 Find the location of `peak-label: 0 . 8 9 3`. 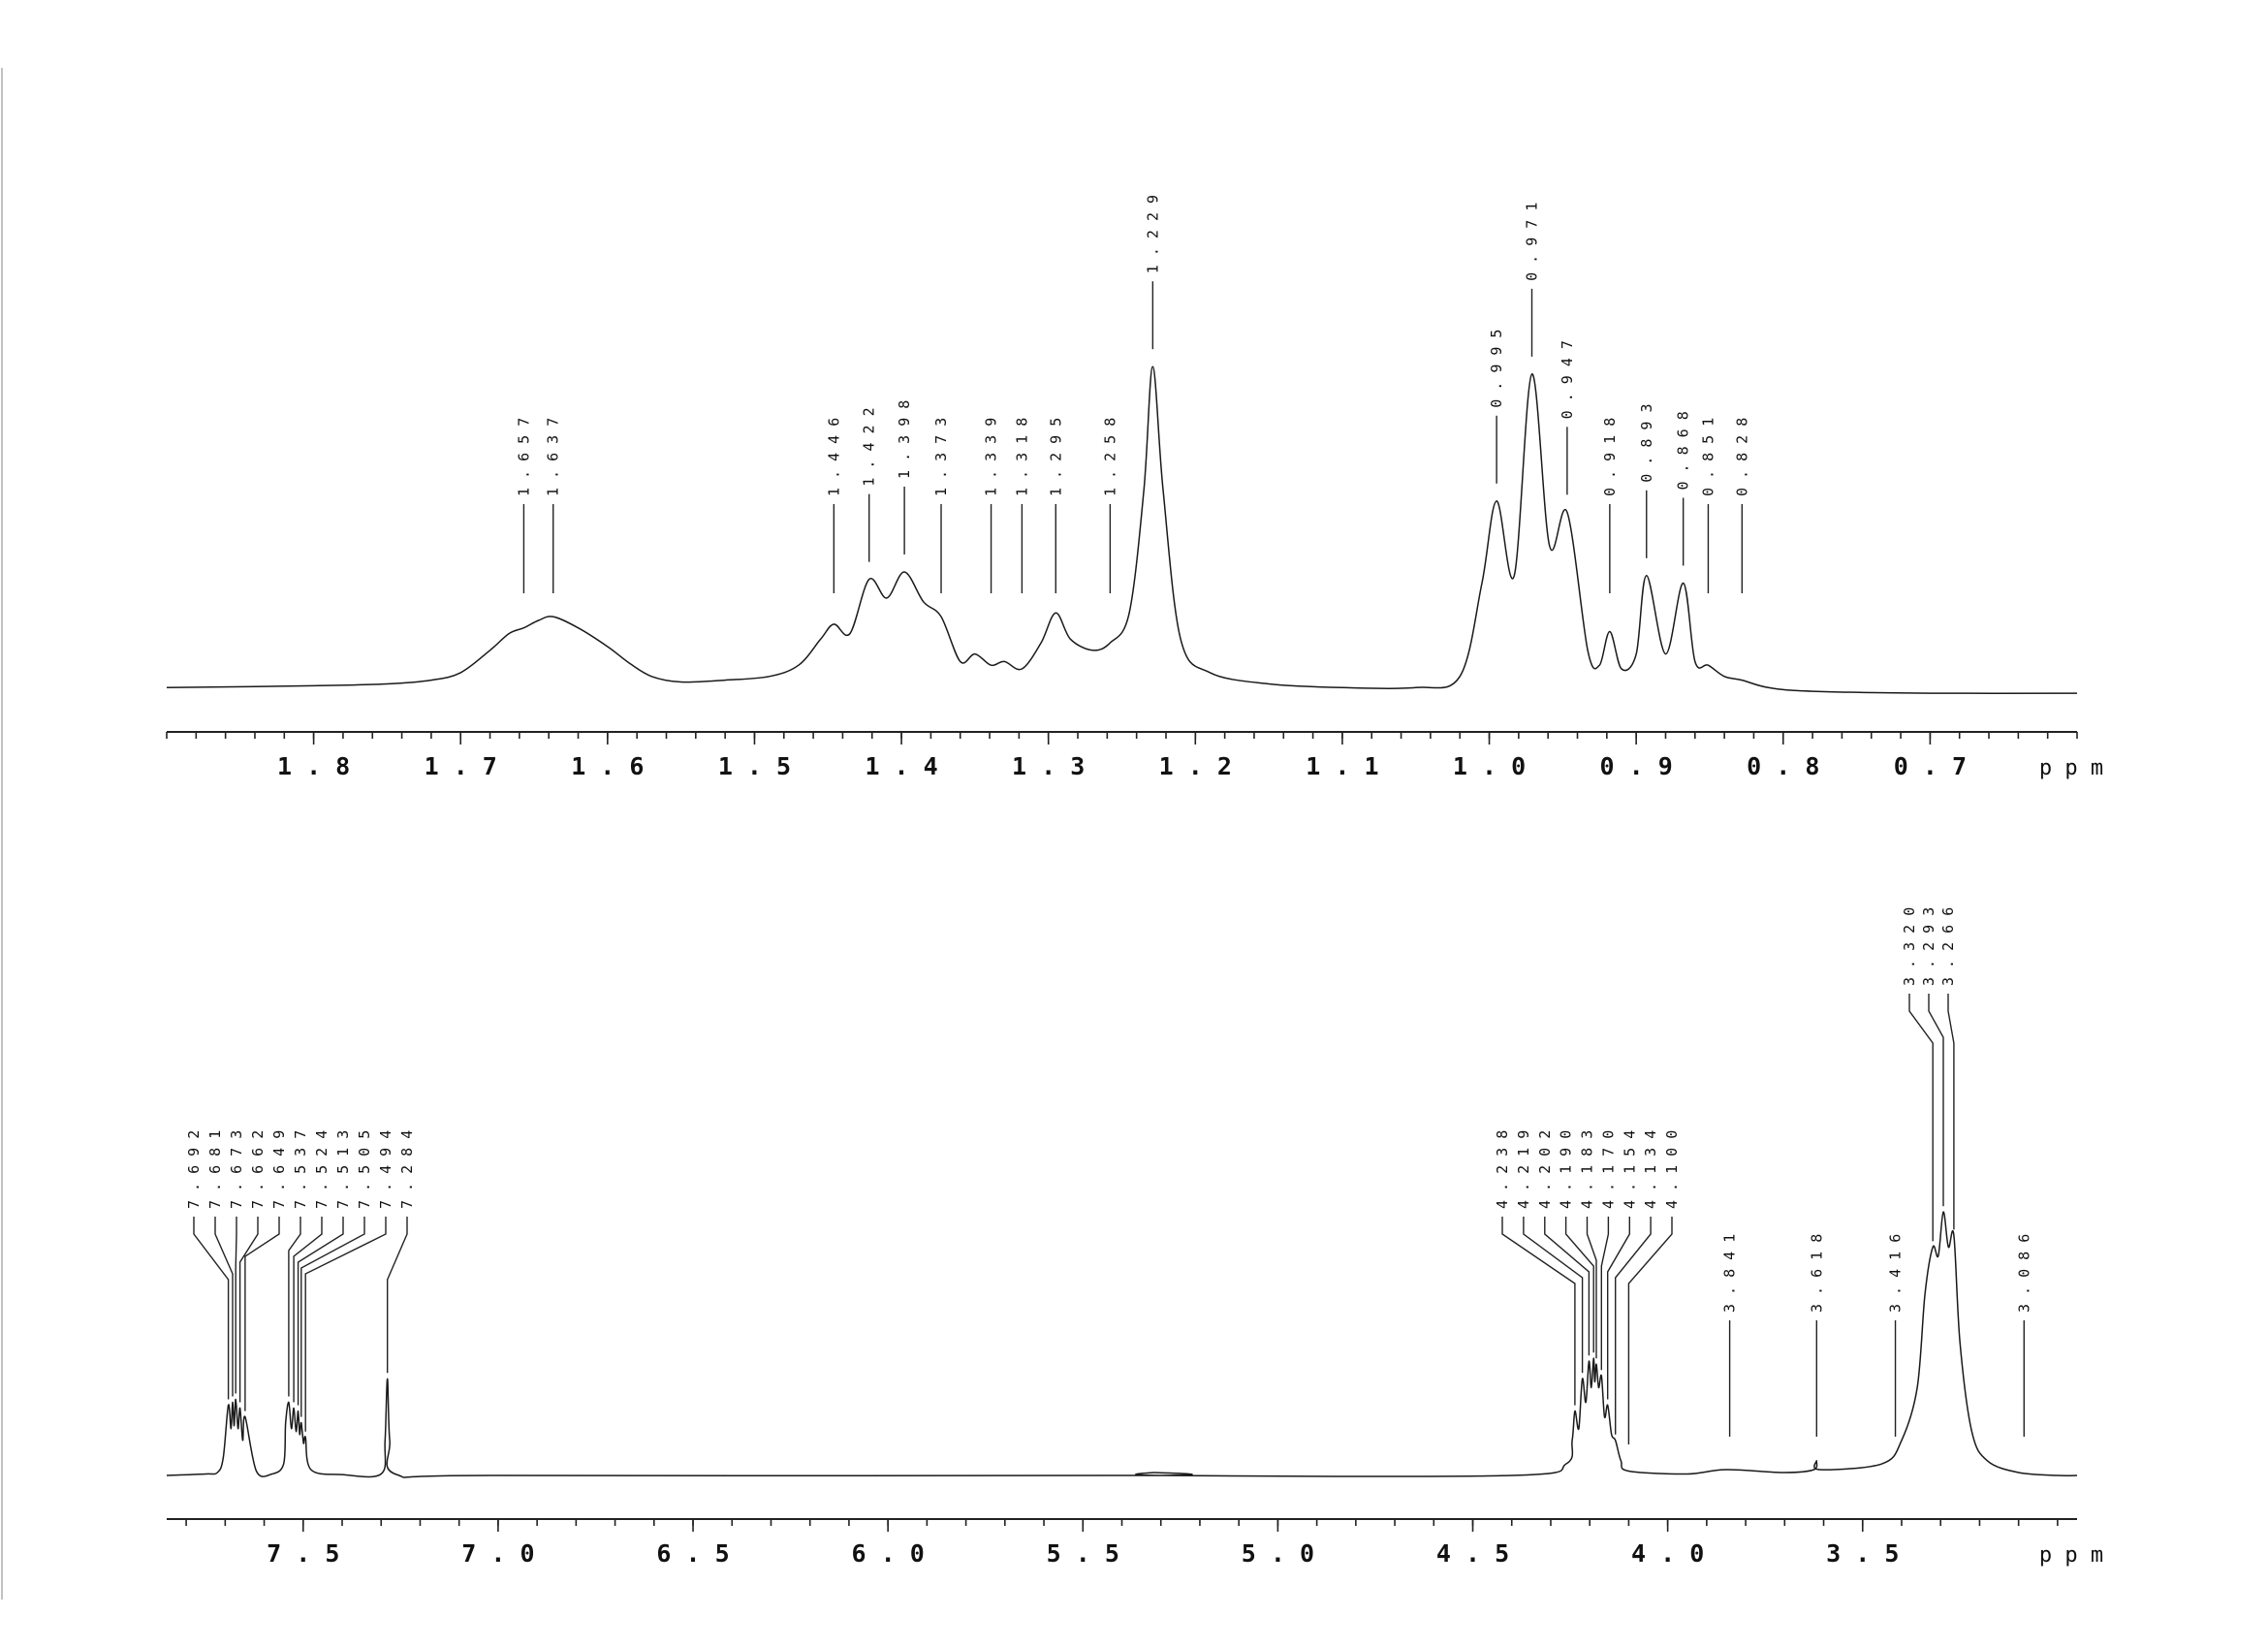

peak-label: 0 . 8 9 3 is located at coordinates (1647, 443).